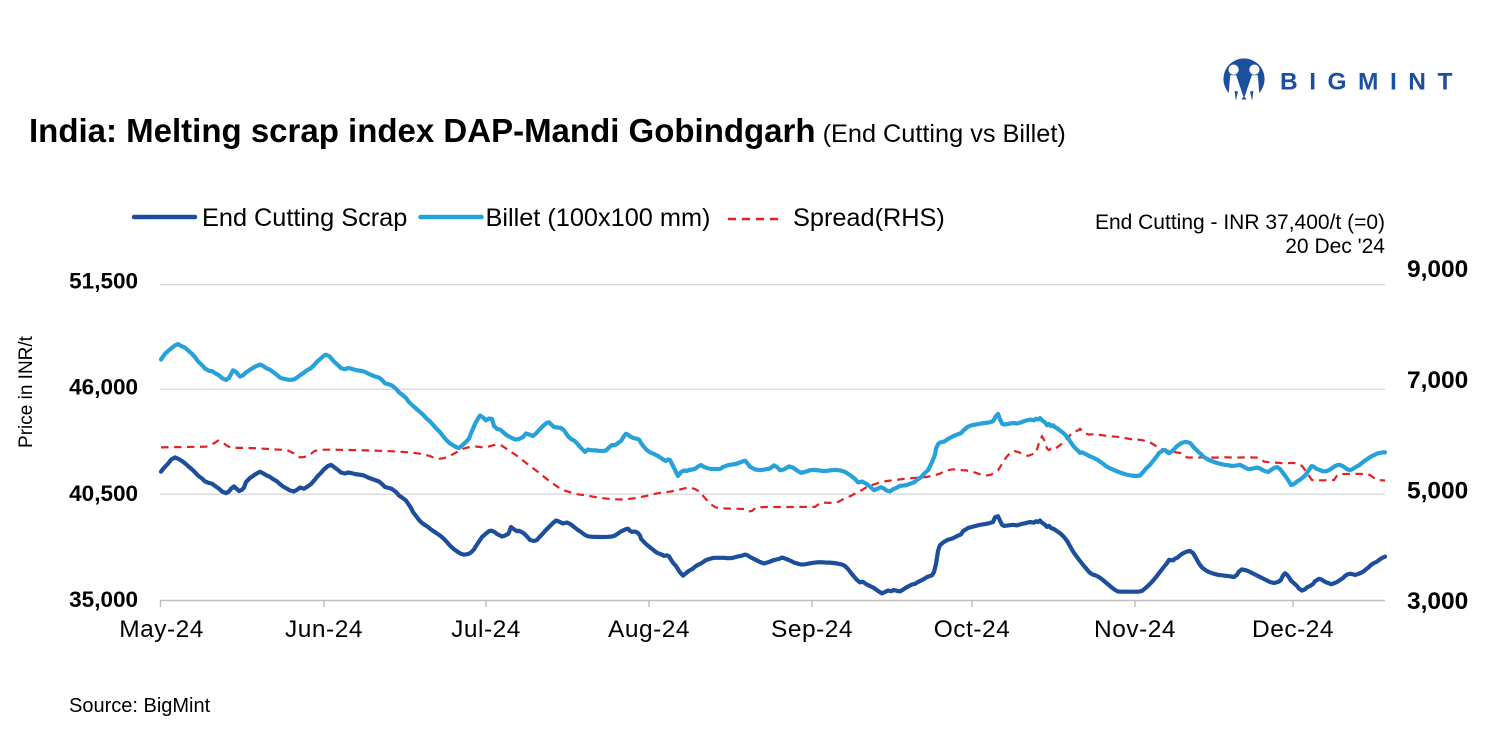 Image resolution: width=1501 pixels, height=755 pixels. I want to click on svg-text: 46,000, so click(103, 387).